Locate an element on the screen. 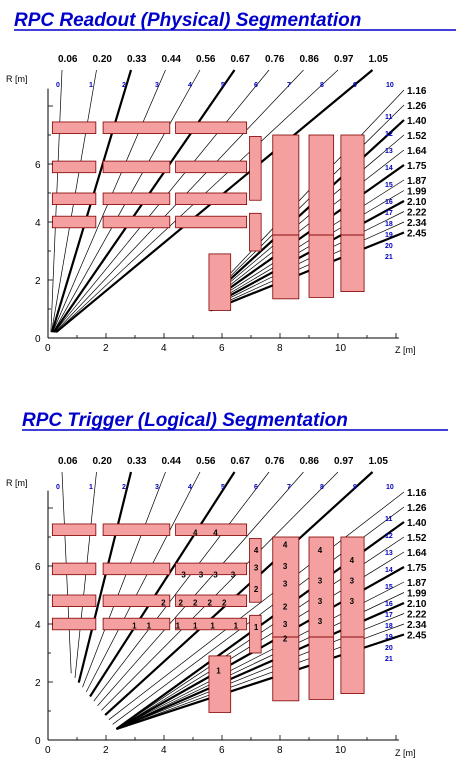  sector-number: 21 is located at coordinates (389, 659).